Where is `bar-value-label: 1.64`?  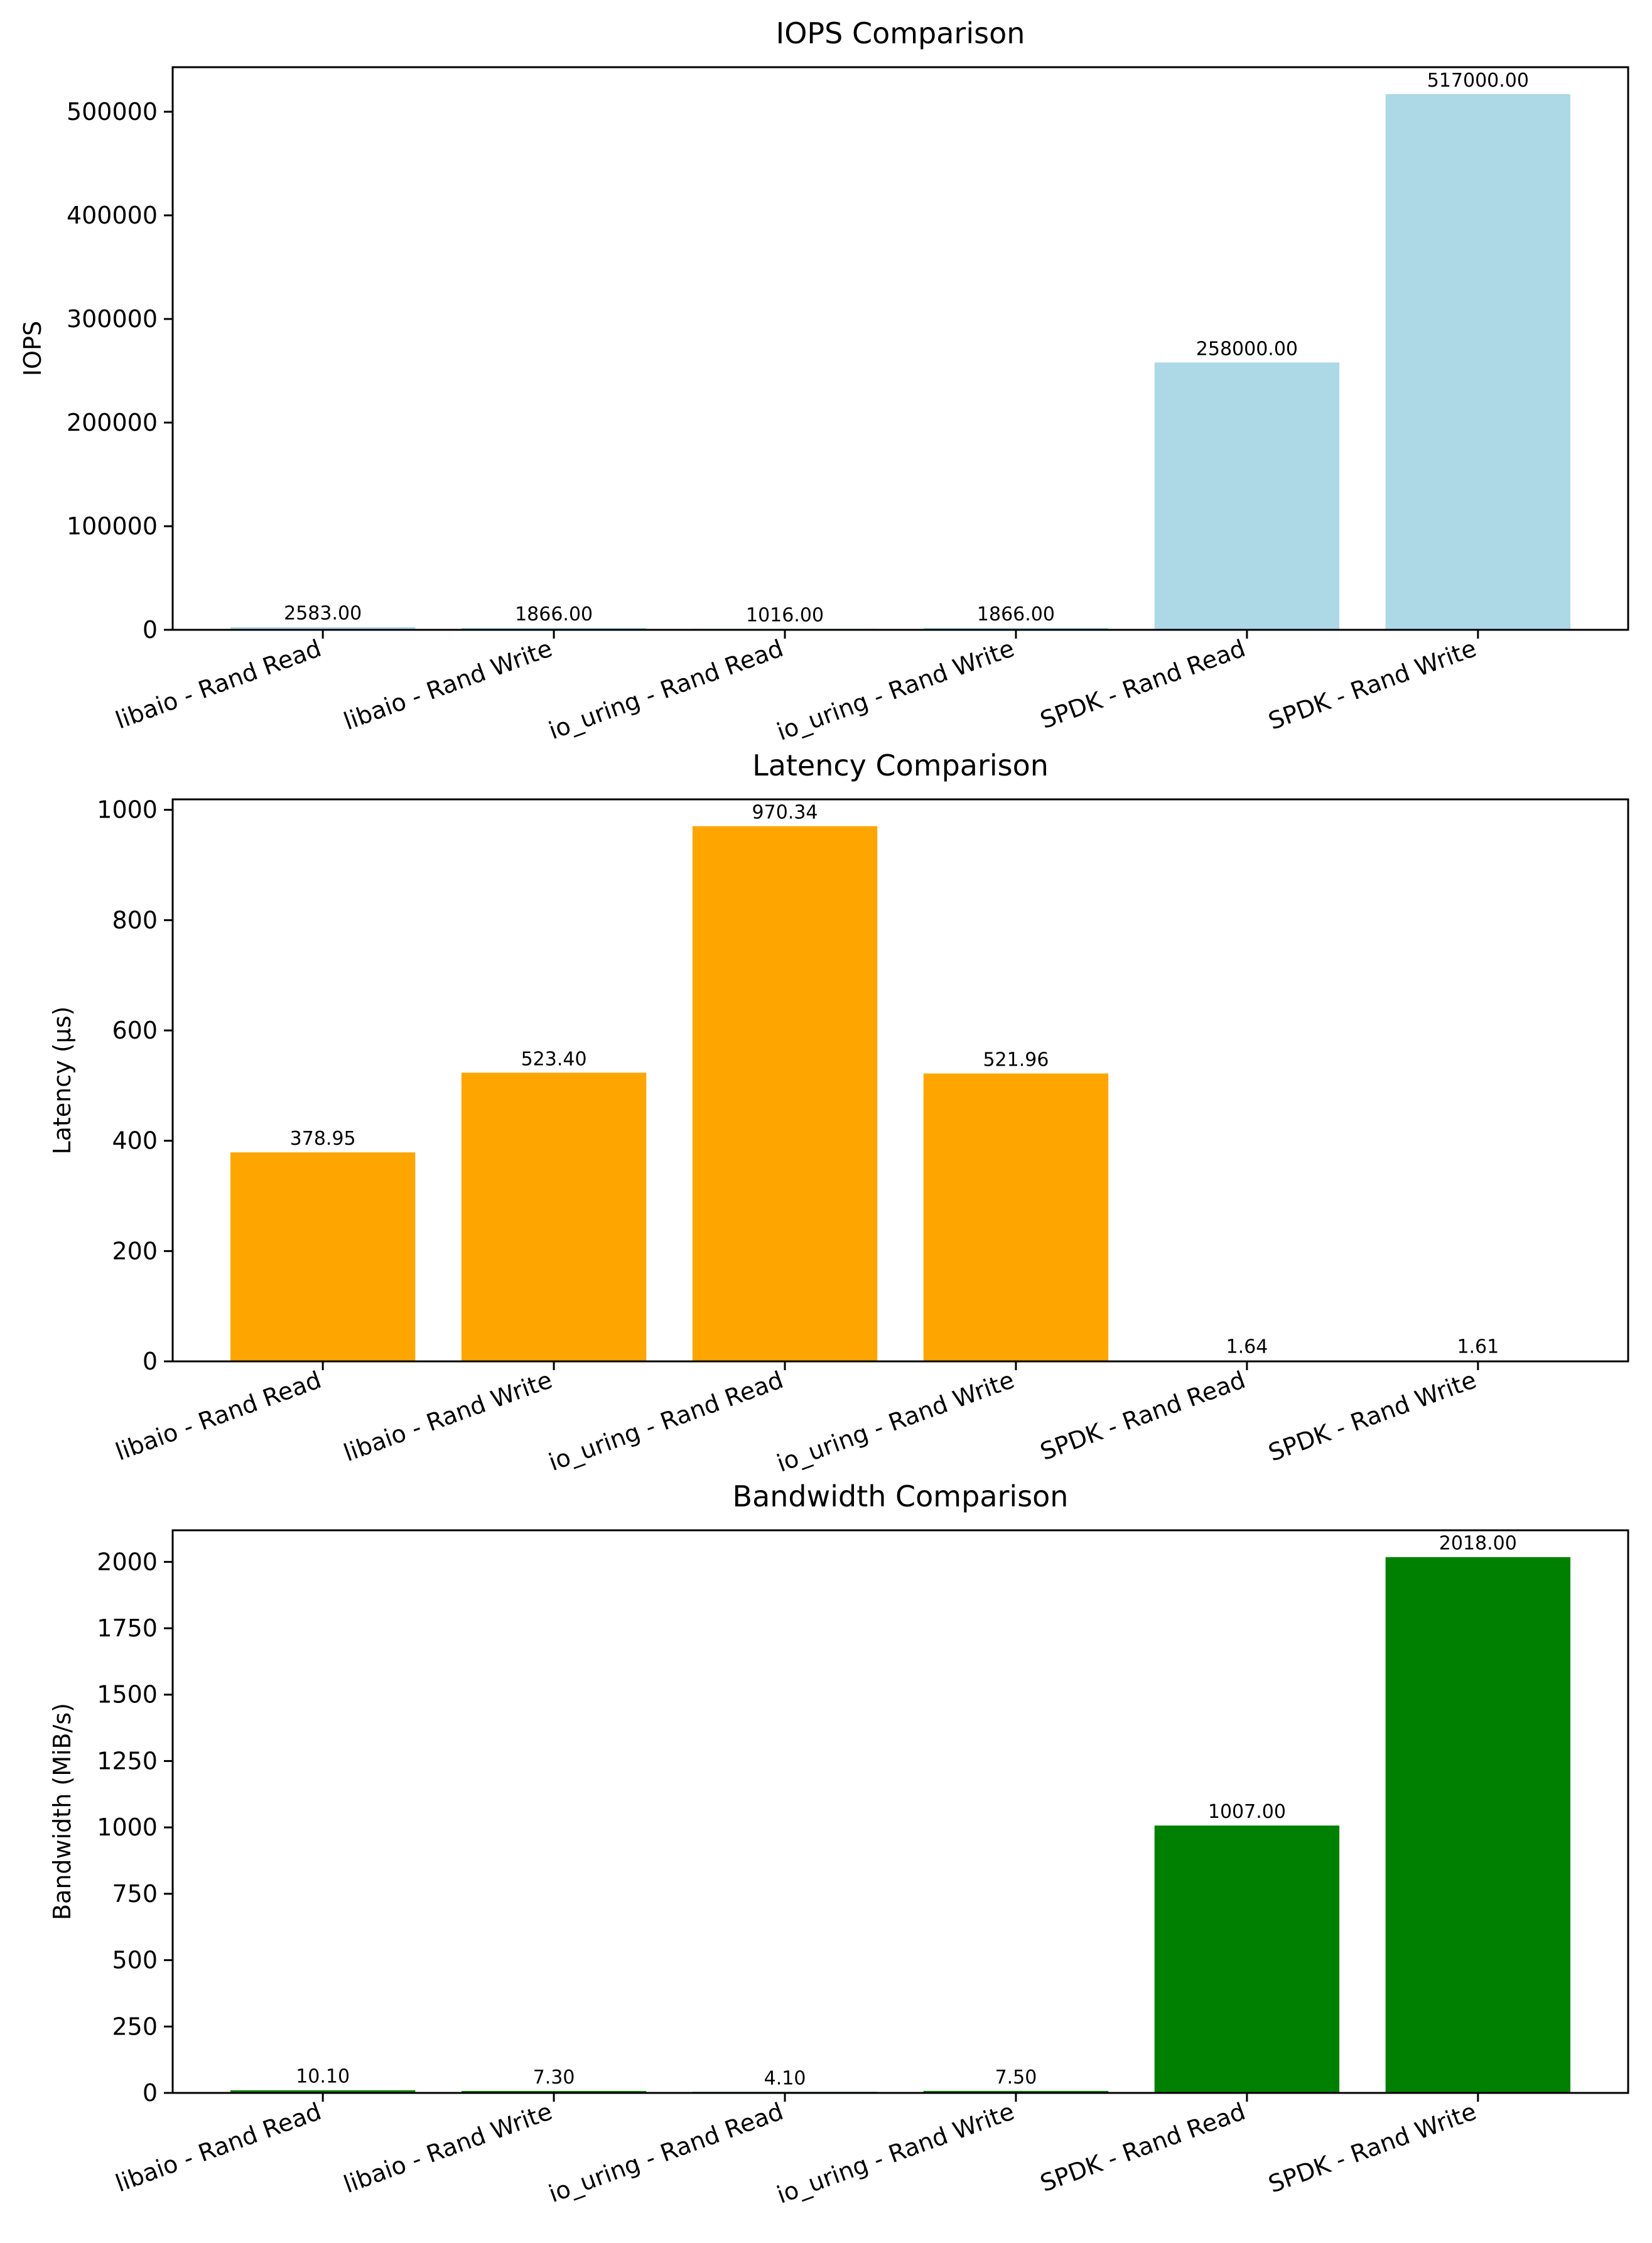
bar-value-label: 1.64 is located at coordinates (1247, 1347).